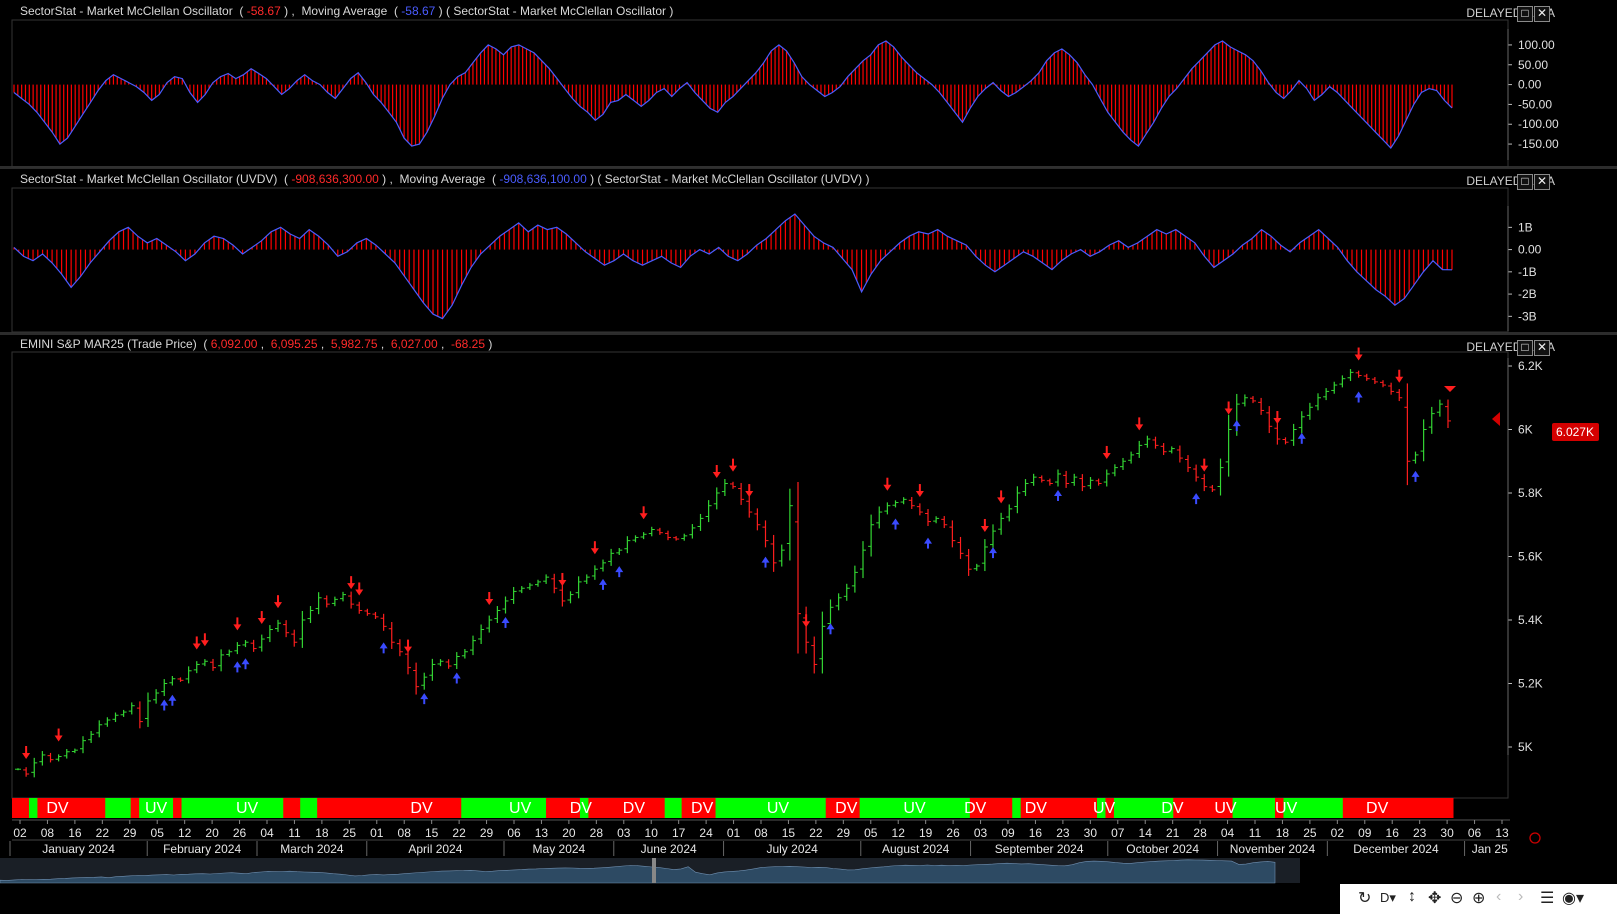  I want to click on vertical-resize-icon: ↕, so click(1412, 896).